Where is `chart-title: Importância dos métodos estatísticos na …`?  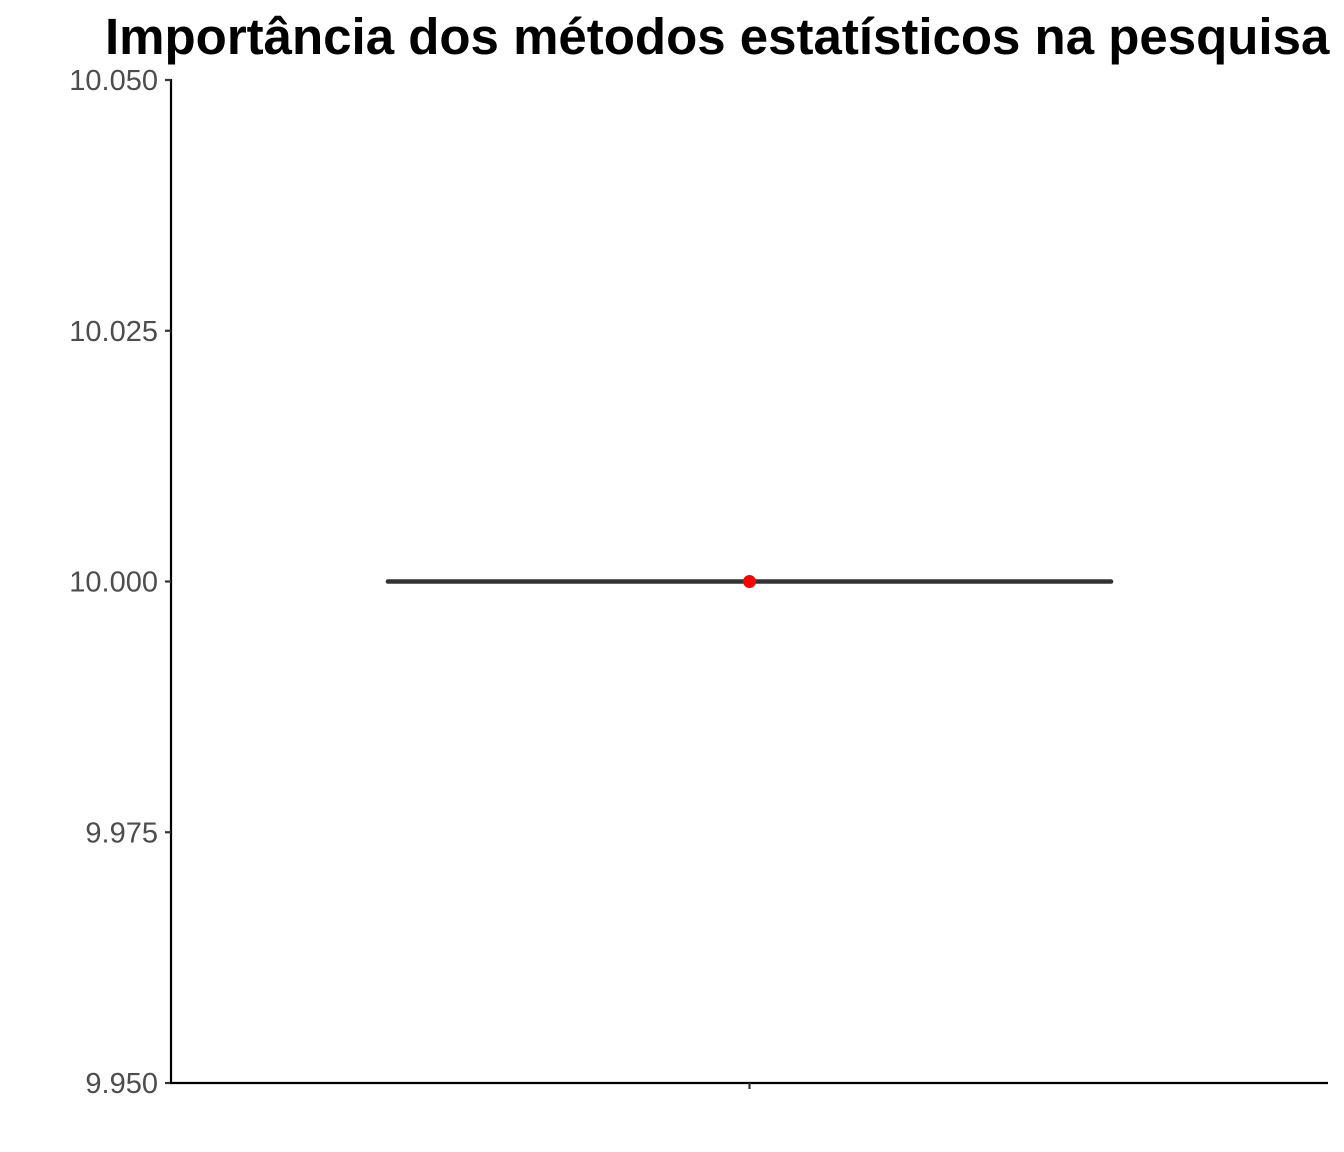 chart-title: Importância dos métodos estatísticos na … is located at coordinates (717, 36).